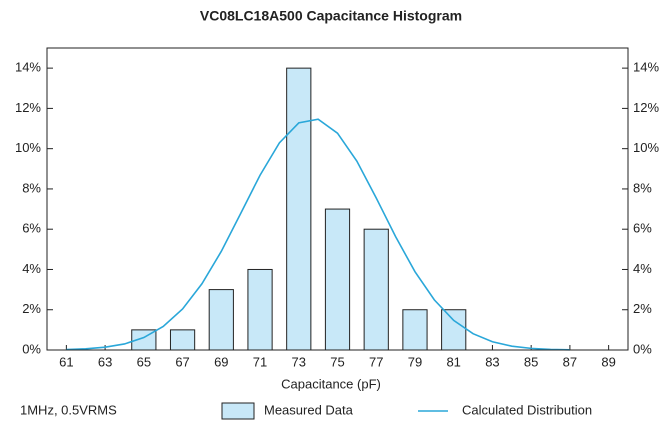  Describe the element at coordinates (646, 147) in the screenshot. I see `y2-tick-label: 10%` at that location.